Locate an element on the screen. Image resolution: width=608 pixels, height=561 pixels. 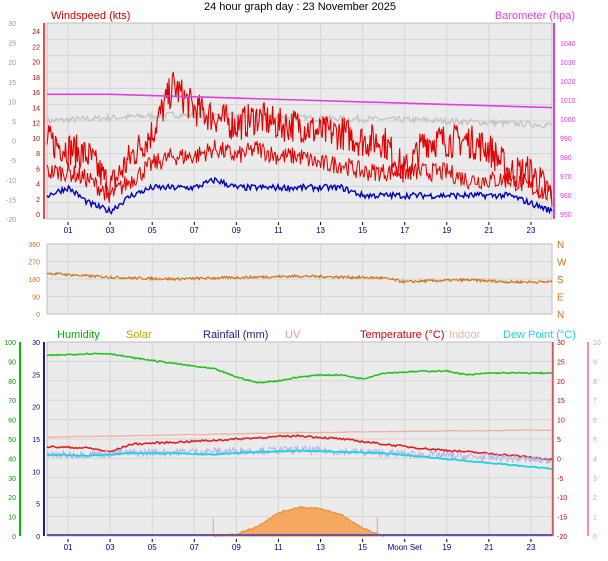
humidity-left-tick: 80 is located at coordinates (12, 382).